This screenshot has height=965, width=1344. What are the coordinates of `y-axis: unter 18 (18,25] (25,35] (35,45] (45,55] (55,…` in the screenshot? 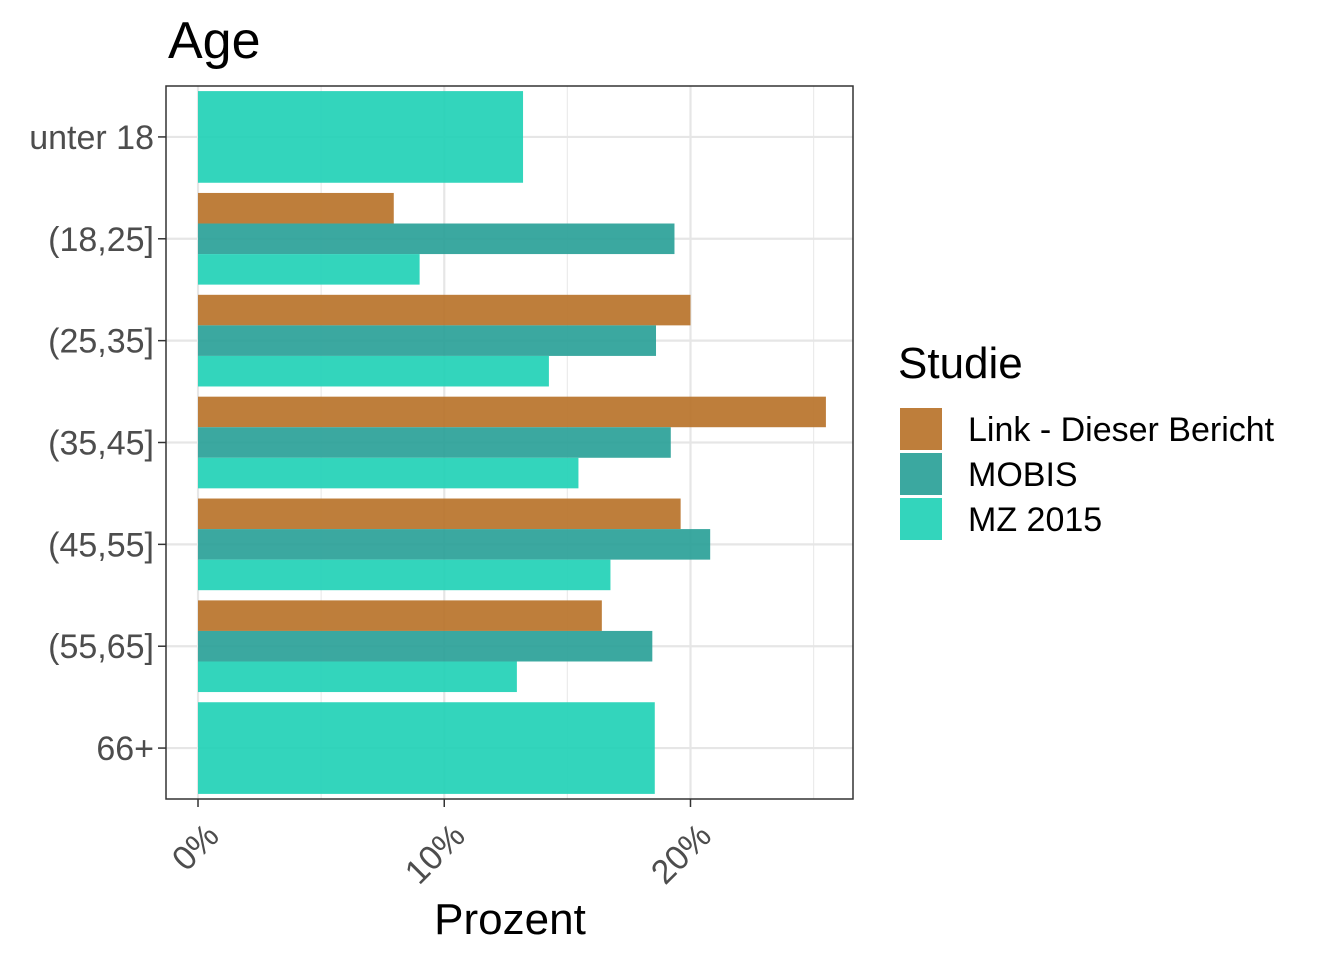 It's located at (97, 443).